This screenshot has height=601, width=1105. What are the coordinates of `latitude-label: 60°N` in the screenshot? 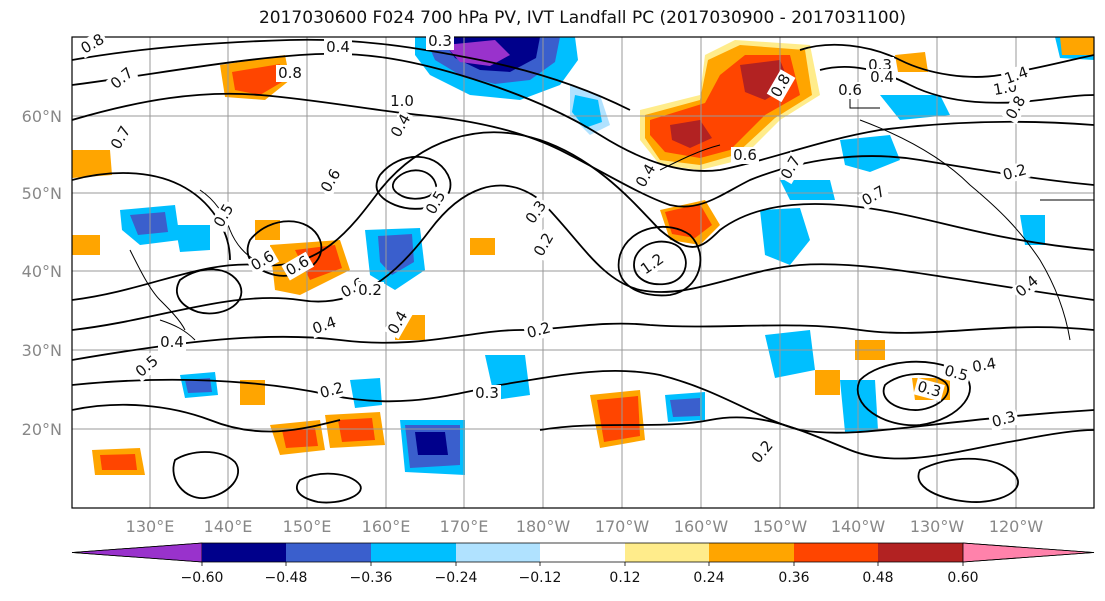 It's located at (42, 116).